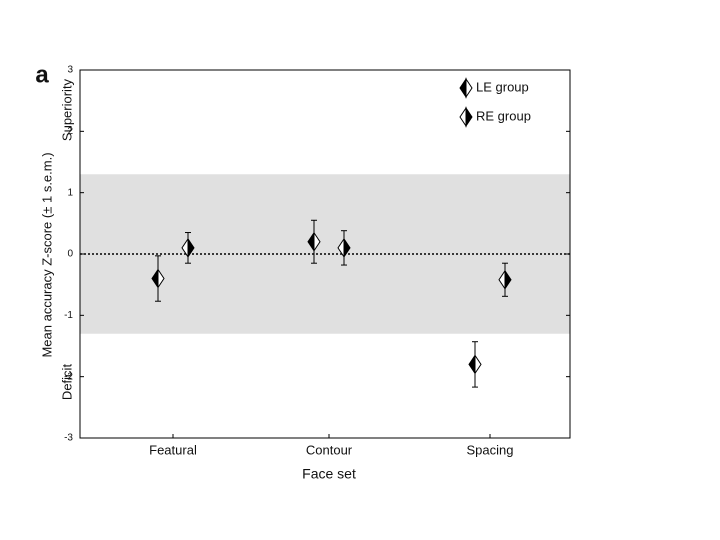 This screenshot has width=720, height=540. I want to click on x-tick-label: Contour, so click(329, 449).